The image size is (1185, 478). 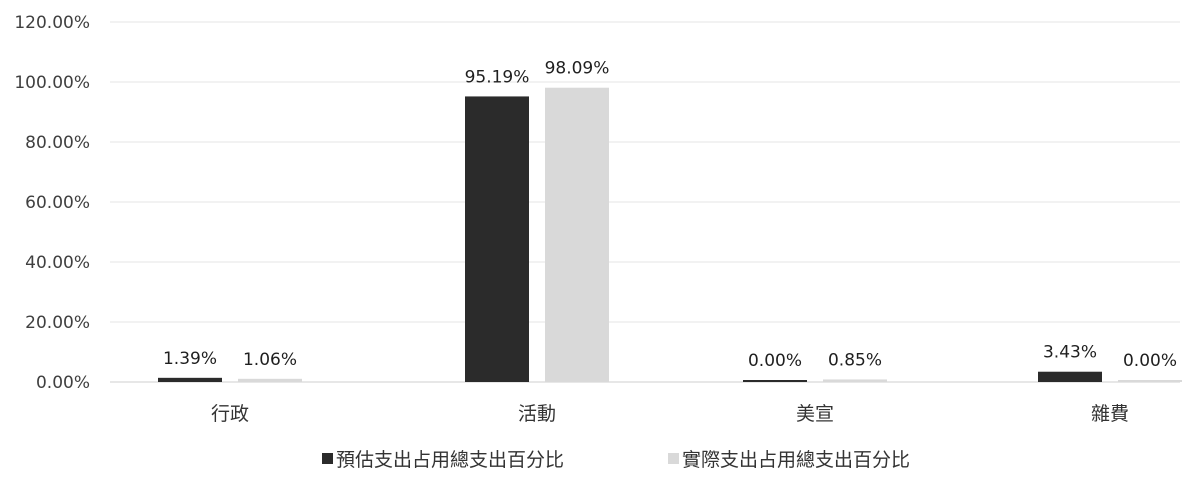 I want to click on y-tick-label: 120.00%, so click(x=52, y=23).